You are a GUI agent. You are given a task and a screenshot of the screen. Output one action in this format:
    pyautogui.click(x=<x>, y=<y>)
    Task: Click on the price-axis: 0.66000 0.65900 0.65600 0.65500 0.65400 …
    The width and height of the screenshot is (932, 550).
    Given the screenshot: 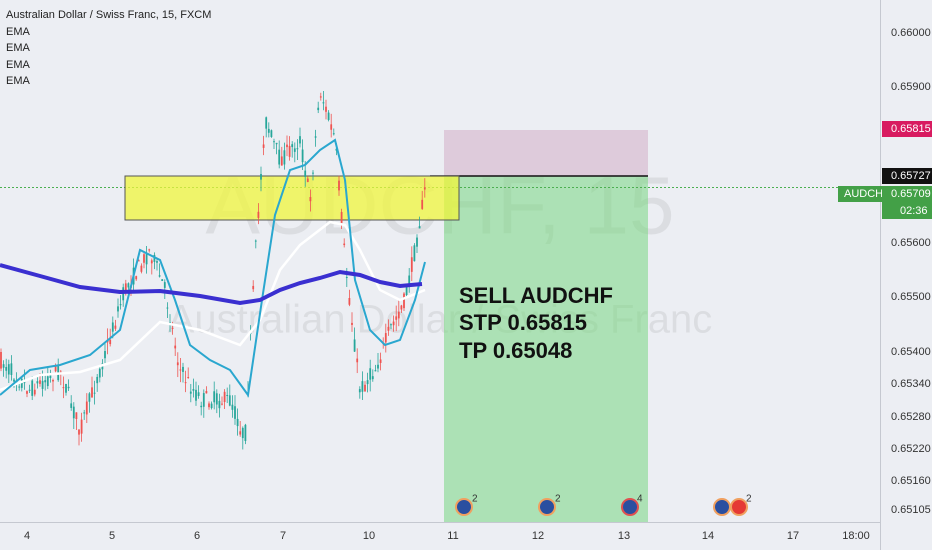 What is the action you would take?
    pyautogui.click(x=885, y=271)
    